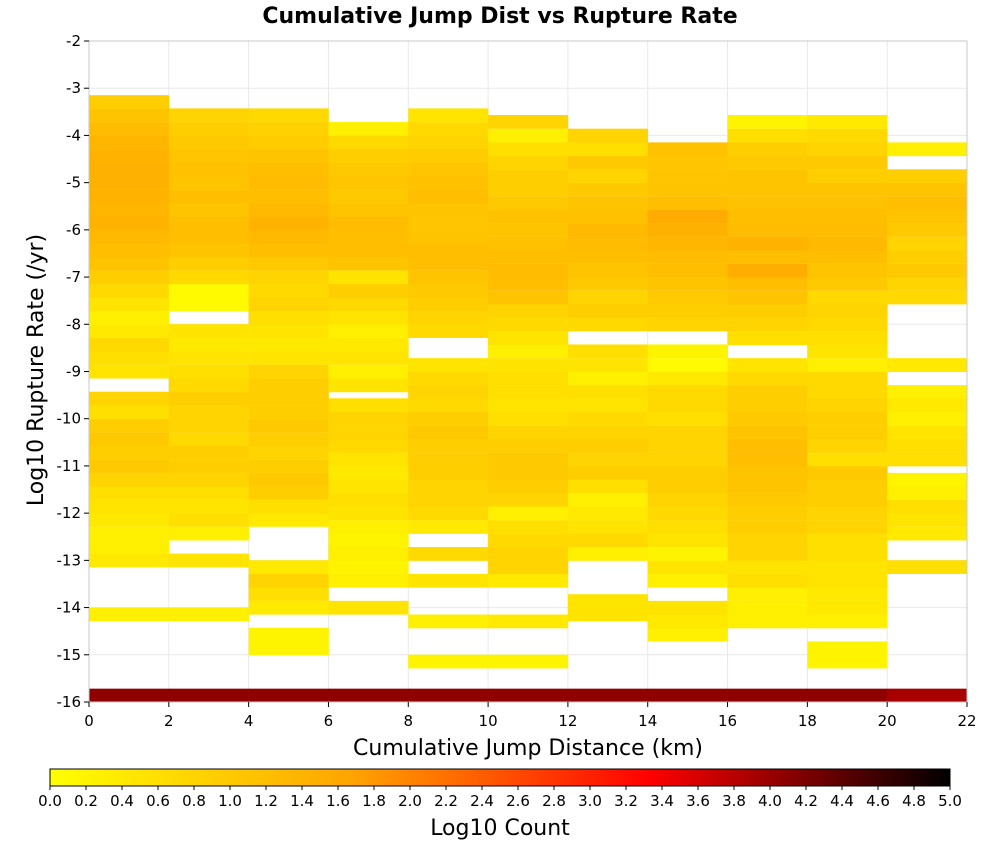  I want to click on colorbar-tick-label-19: 3.8, so click(734, 801).